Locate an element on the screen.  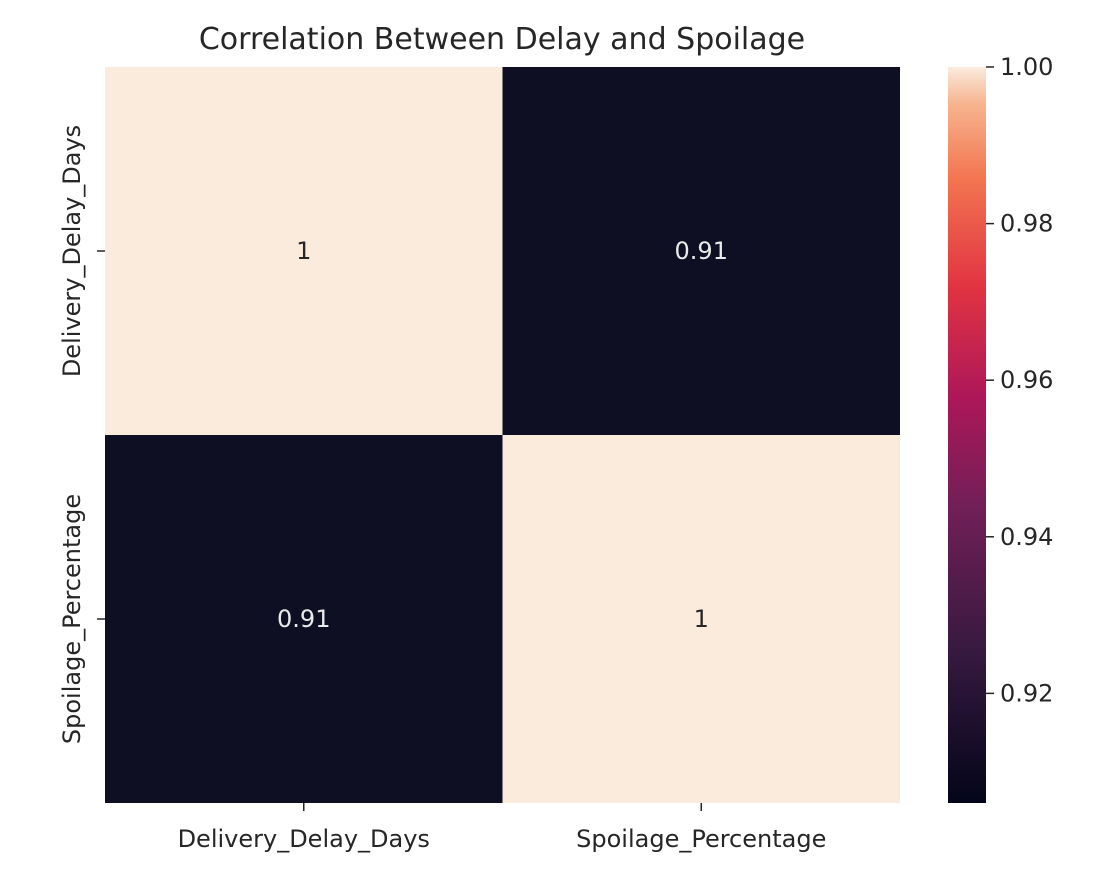
colorbar-tick-label: 0.98 is located at coordinates (1026, 224).